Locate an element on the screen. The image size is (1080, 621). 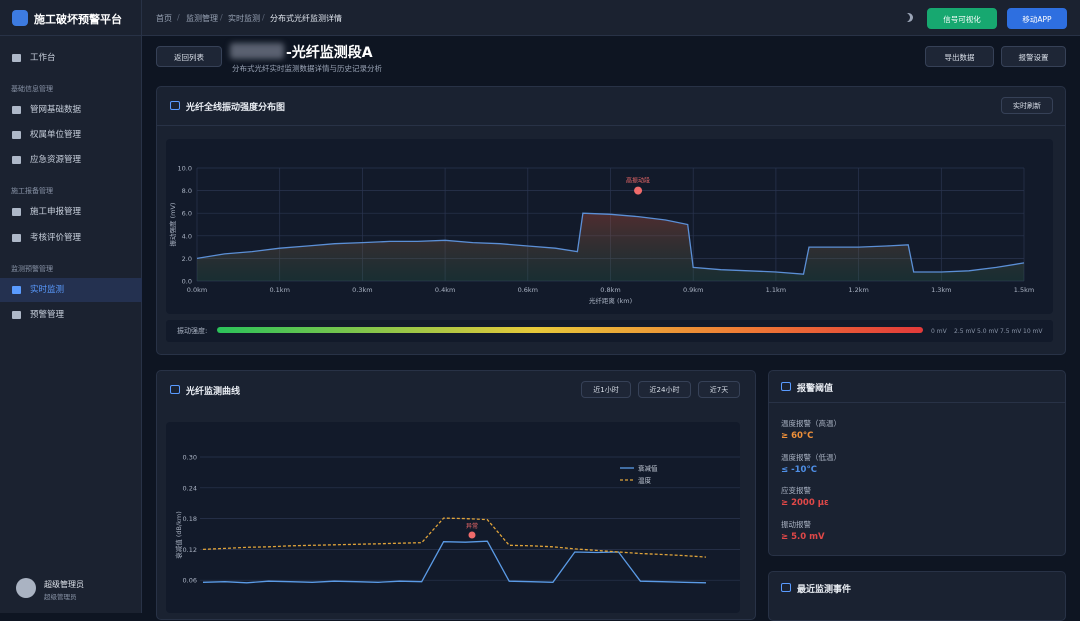
threshold-value: ≥ 5.0 mV is located at coordinates (803, 536).